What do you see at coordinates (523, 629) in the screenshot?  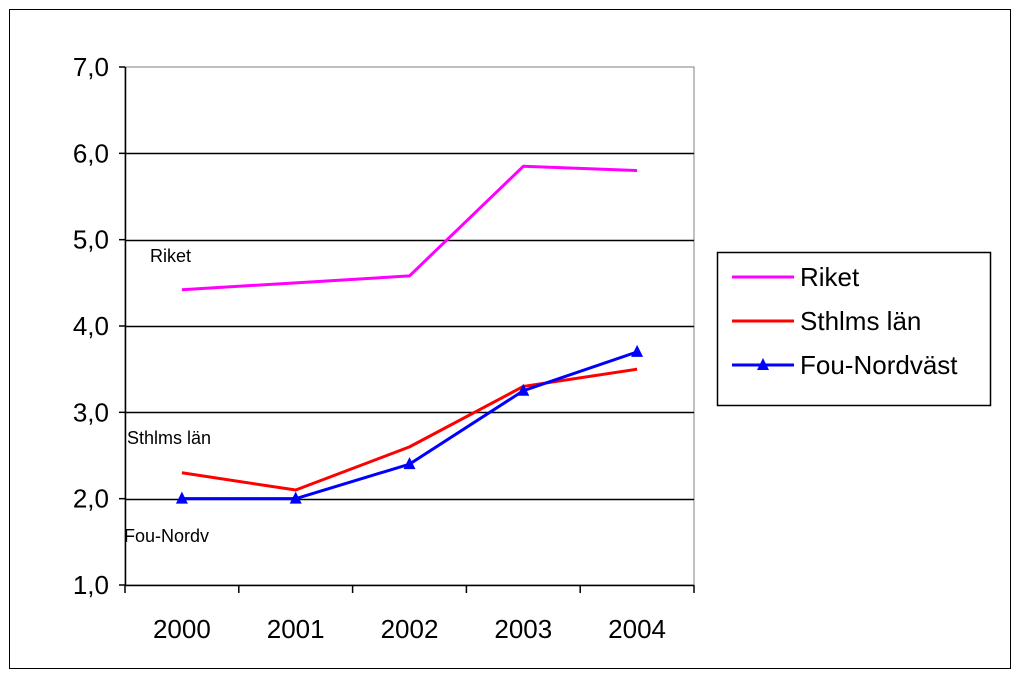 I see `x-tick-label: 2003` at bounding box center [523, 629].